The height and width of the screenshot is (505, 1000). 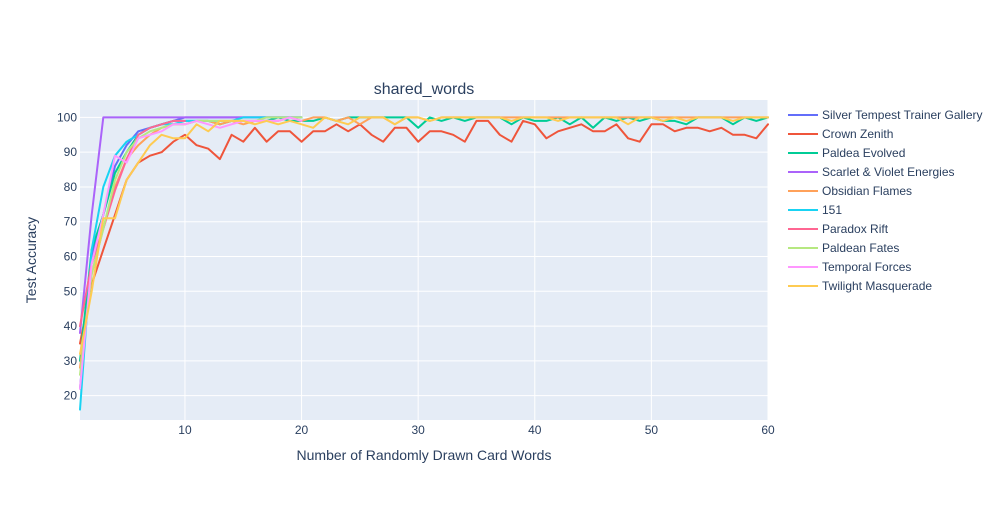 What do you see at coordinates (71, 187) in the screenshot?
I see `y-tick-label: 80` at bounding box center [71, 187].